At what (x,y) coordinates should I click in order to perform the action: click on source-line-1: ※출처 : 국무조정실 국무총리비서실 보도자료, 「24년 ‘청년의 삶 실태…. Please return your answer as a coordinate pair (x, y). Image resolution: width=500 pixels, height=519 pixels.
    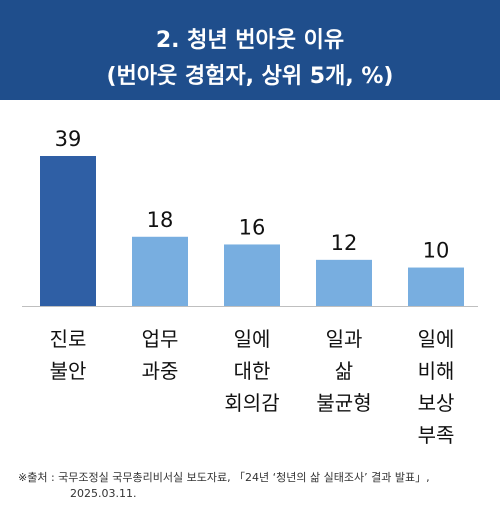
    Looking at the image, I should click on (224, 477).